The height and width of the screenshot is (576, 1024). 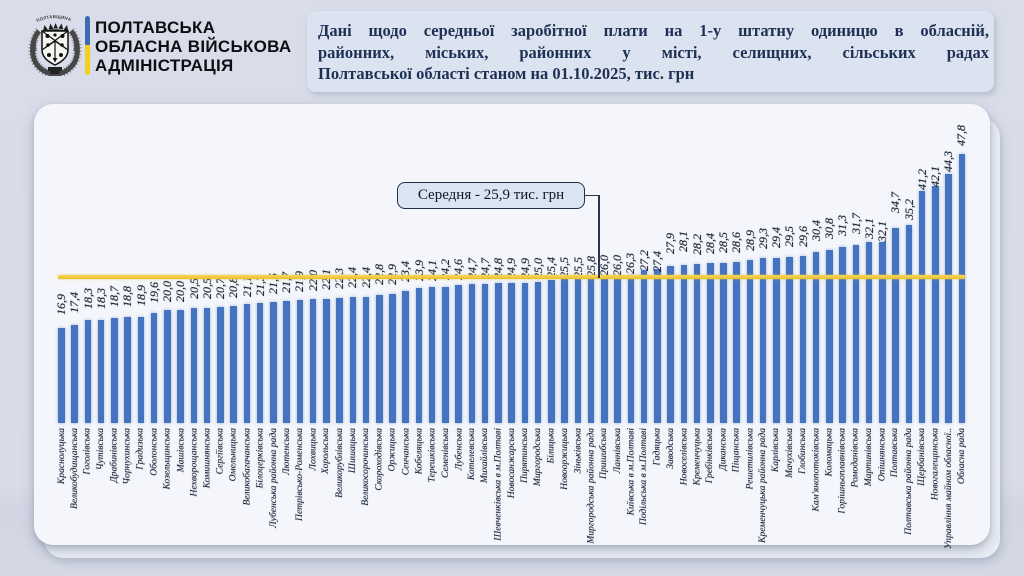 What do you see at coordinates (54, 18) in the screenshot?
I see `svg-text: ПОЛТАВЩИНА` at bounding box center [54, 18].